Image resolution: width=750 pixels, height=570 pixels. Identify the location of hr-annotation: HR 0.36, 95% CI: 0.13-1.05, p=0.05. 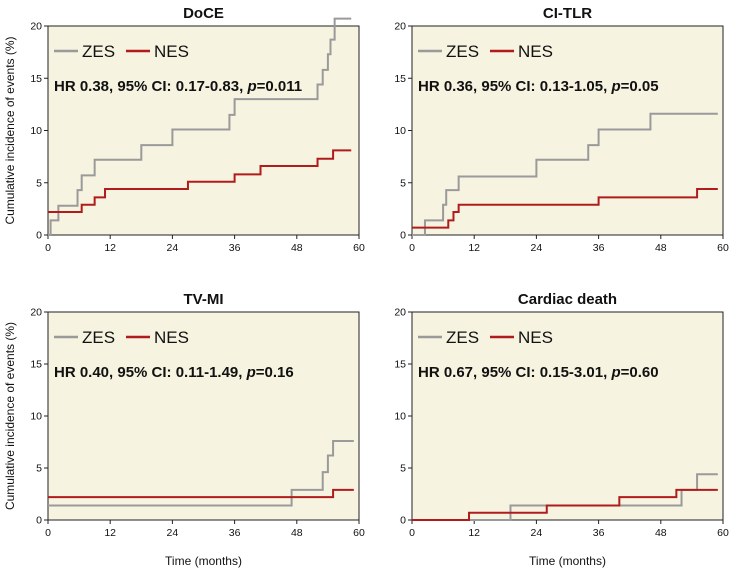
(538, 86).